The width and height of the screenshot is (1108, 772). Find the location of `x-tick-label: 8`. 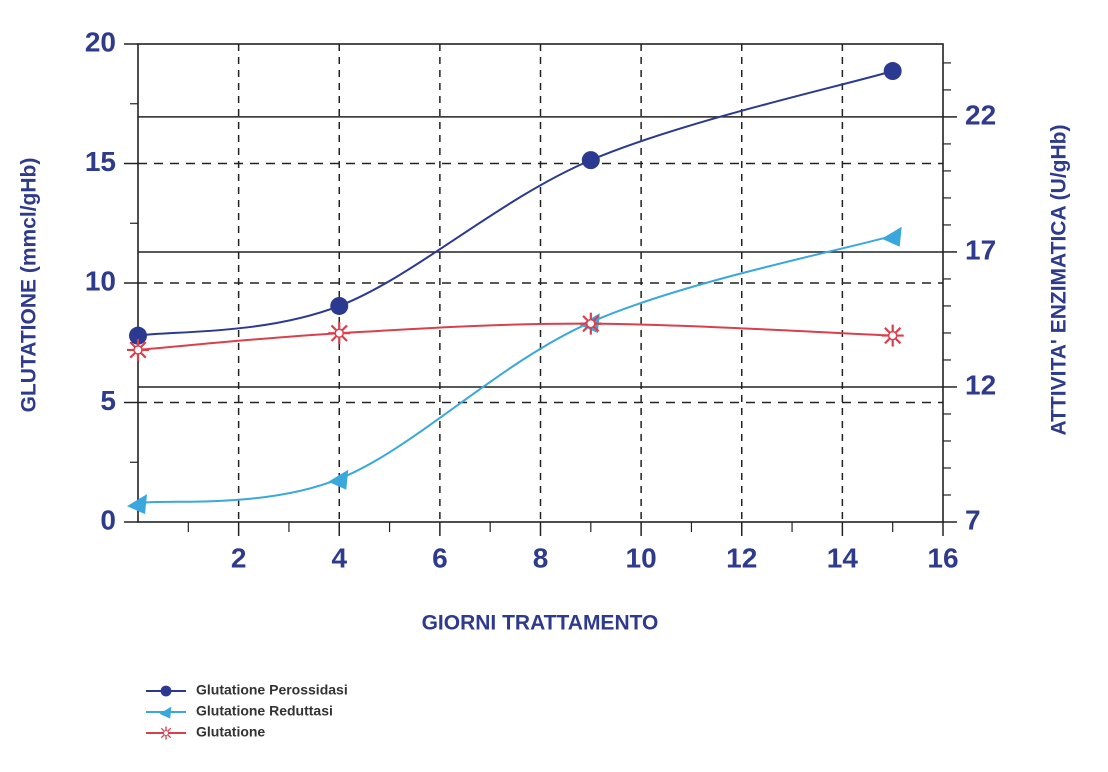

x-tick-label: 8 is located at coordinates (541, 557).